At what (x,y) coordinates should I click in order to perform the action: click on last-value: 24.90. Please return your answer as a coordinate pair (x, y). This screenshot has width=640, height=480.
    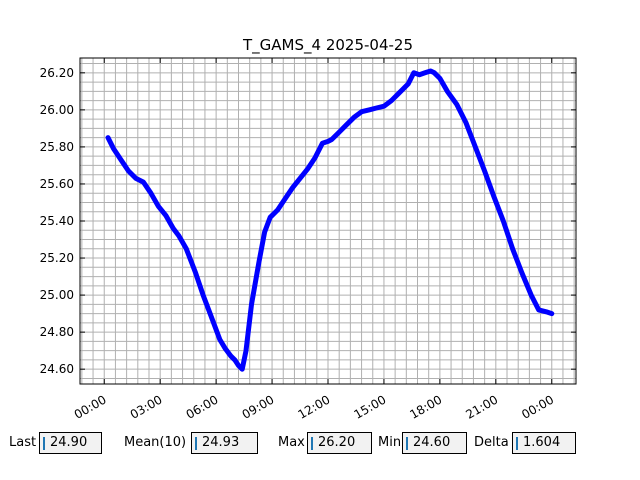
    Looking at the image, I should click on (69, 442).